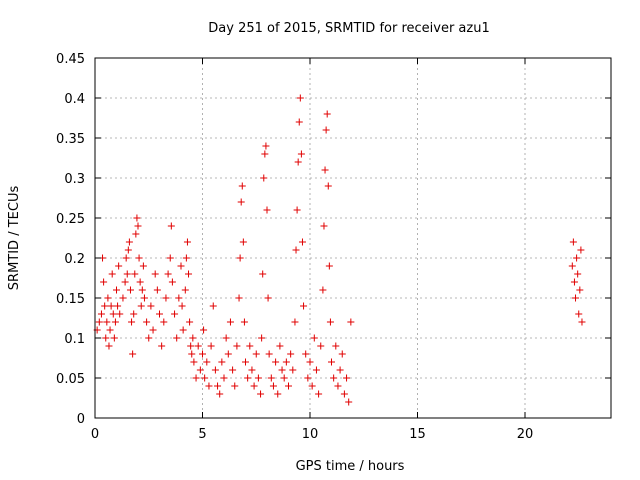  Describe the element at coordinates (74, 259) in the screenshot. I see `y-tick-label: 0.2` at that location.